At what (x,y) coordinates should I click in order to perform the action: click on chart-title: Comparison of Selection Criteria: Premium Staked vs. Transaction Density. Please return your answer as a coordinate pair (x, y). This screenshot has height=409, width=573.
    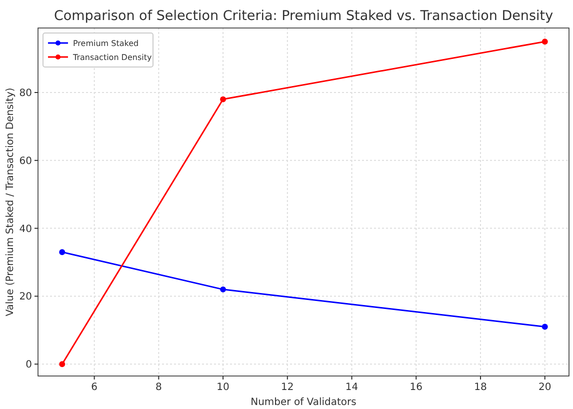
    Looking at the image, I should click on (304, 16).